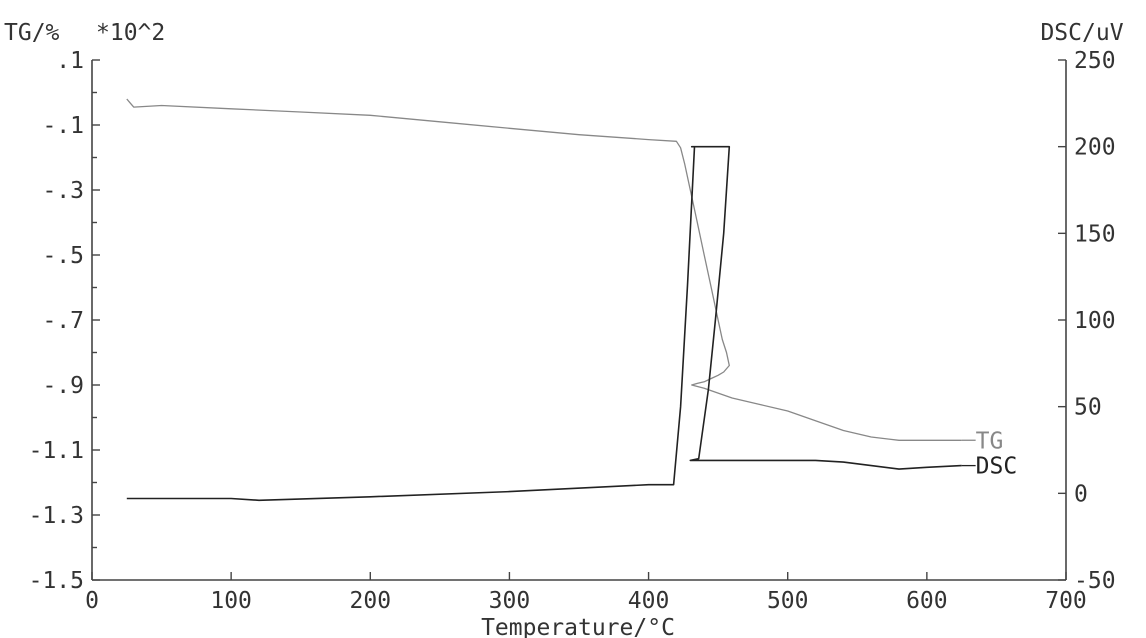  Describe the element at coordinates (63, 126) in the screenshot. I see `left-y-tick-label: -.1` at that location.